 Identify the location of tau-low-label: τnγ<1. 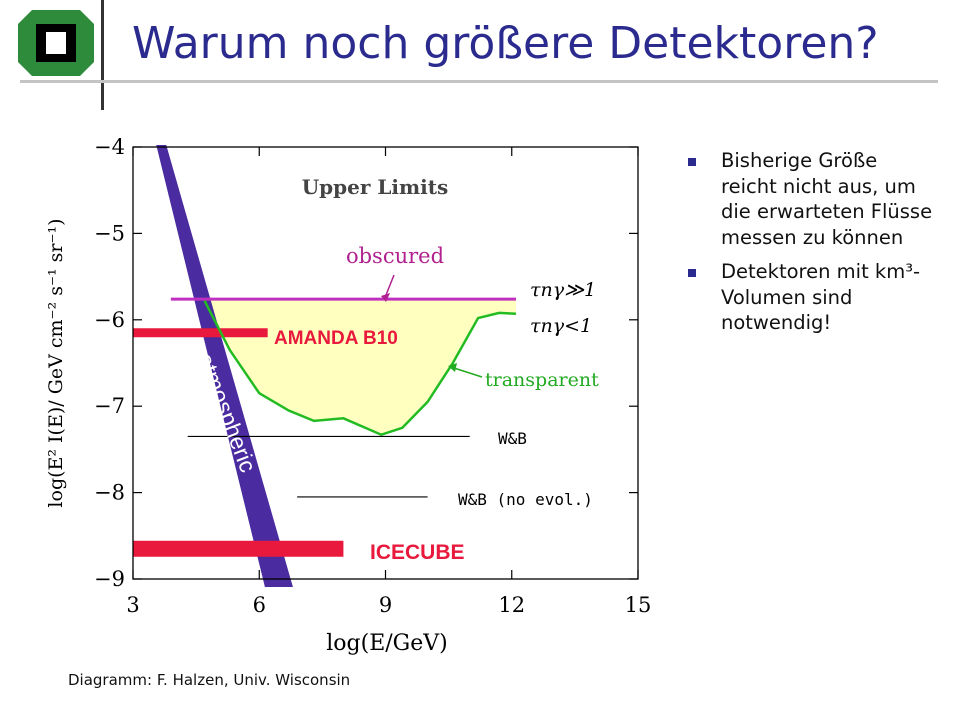
(561, 326).